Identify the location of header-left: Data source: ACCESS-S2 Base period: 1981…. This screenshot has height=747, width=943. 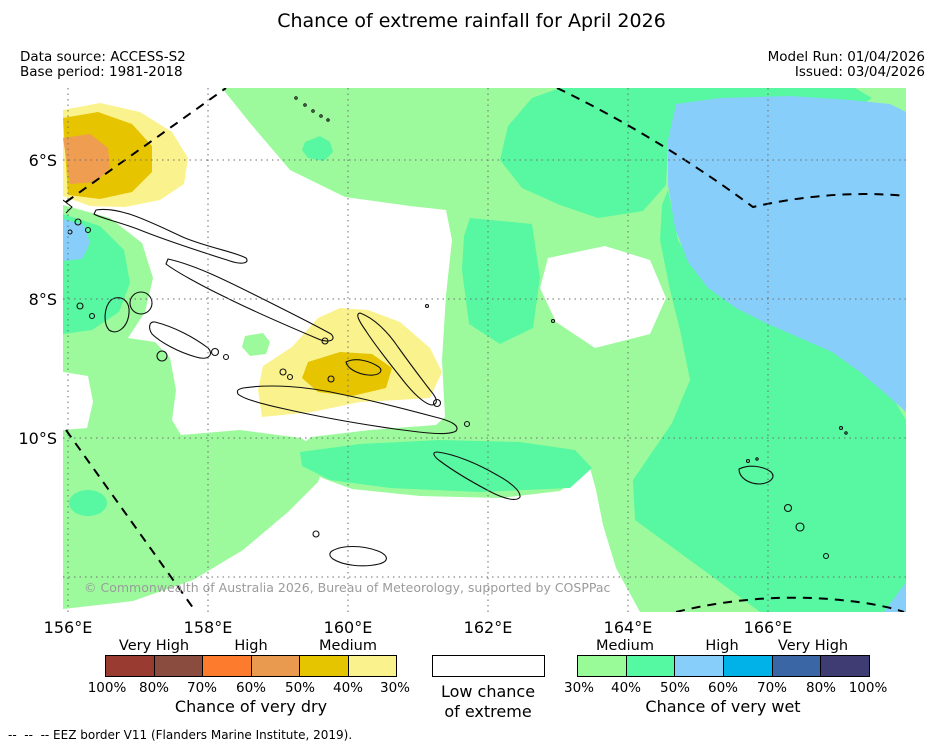
(103, 65).